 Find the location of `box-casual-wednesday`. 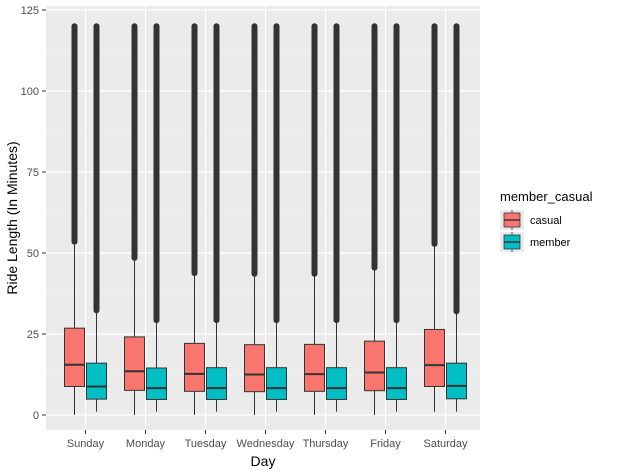

box-casual-wednesday is located at coordinates (254, 368).